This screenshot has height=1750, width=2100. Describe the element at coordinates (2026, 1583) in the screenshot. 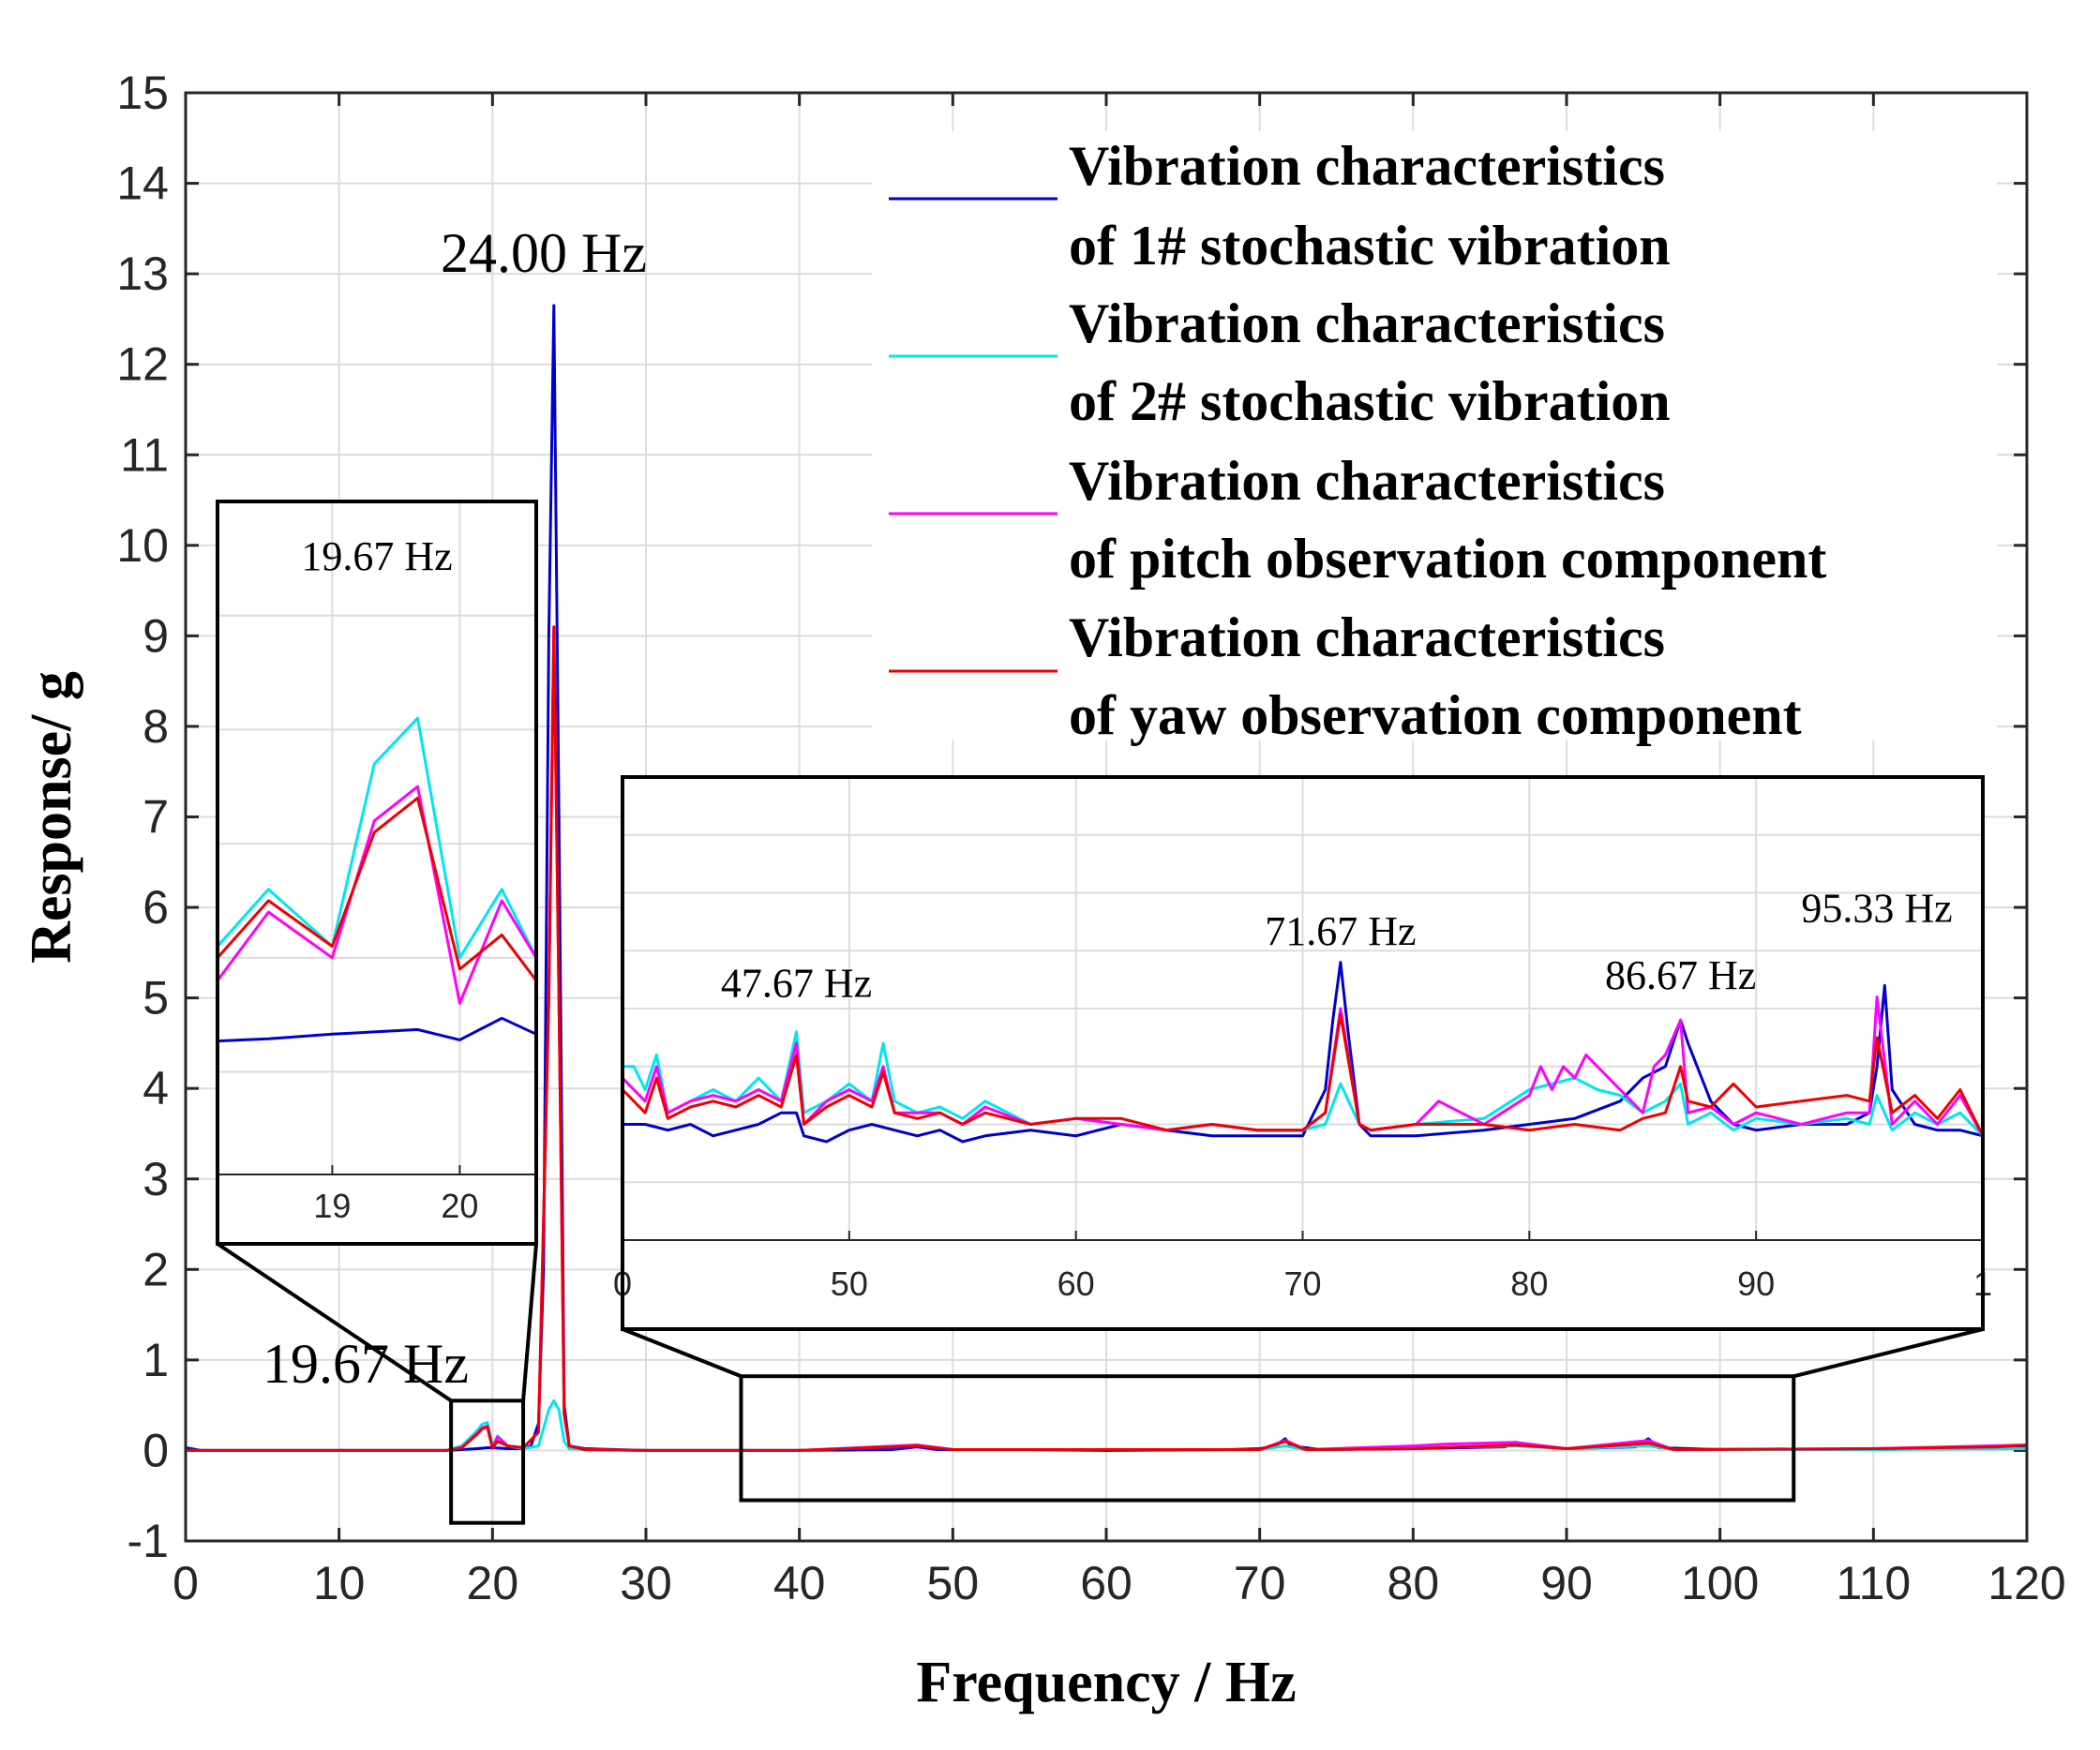

I see `x-tick-label: 120` at that location.